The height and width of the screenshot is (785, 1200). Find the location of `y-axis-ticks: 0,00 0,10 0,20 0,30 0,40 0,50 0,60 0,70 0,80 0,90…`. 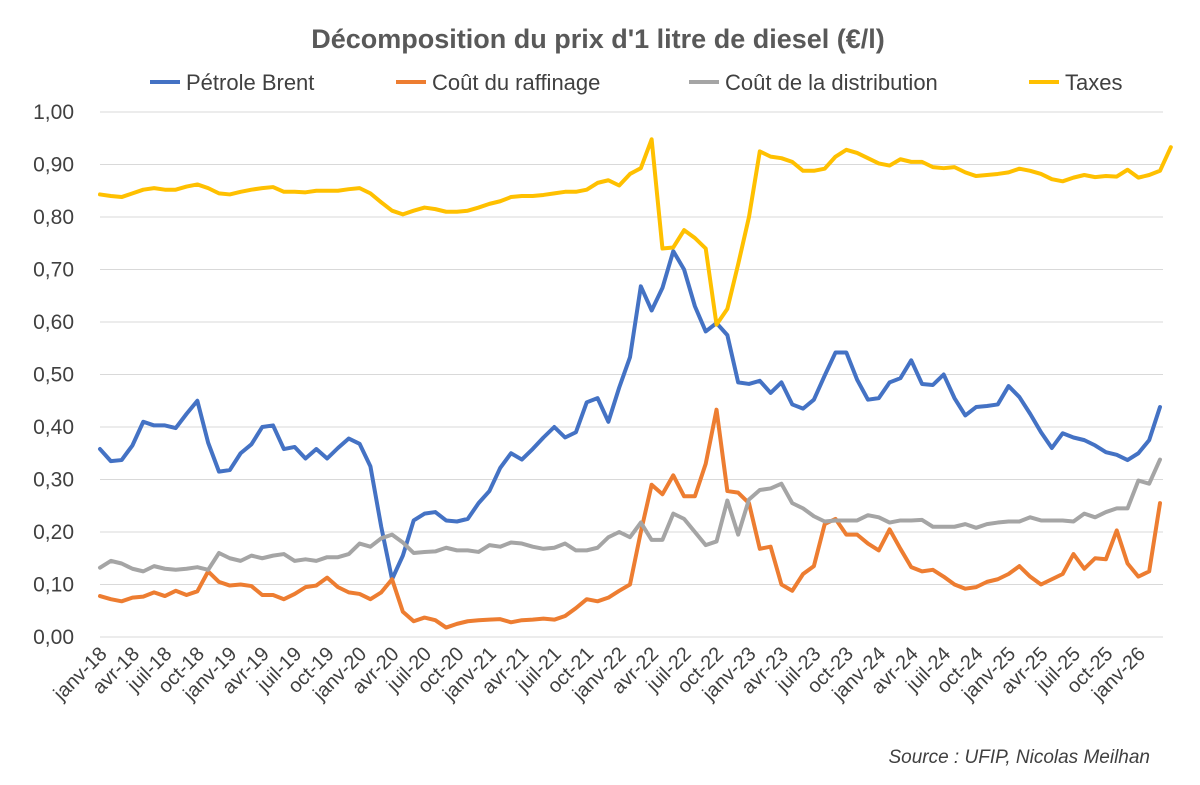

y-axis-ticks: 0,00 0,10 0,20 0,30 0,40 0,50 0,60 0,70 0,80 0,90… is located at coordinates (53, 375).